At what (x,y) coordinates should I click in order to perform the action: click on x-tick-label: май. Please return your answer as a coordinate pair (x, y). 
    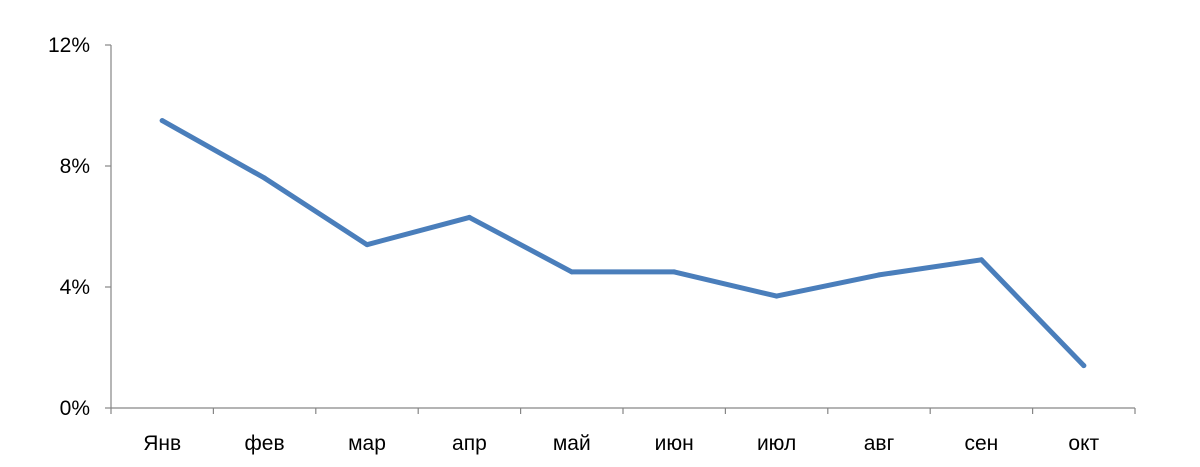
    Looking at the image, I should click on (572, 443).